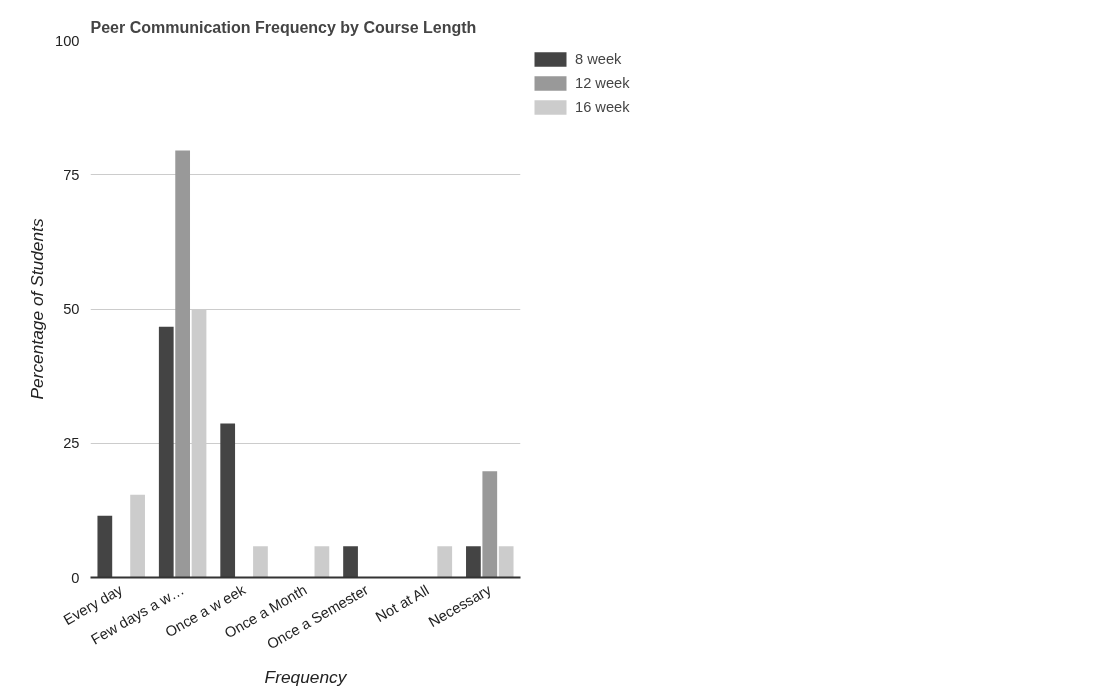 The height and width of the screenshot is (696, 1109). What do you see at coordinates (602, 107) in the screenshot?
I see `legend-label: 16 week` at bounding box center [602, 107].